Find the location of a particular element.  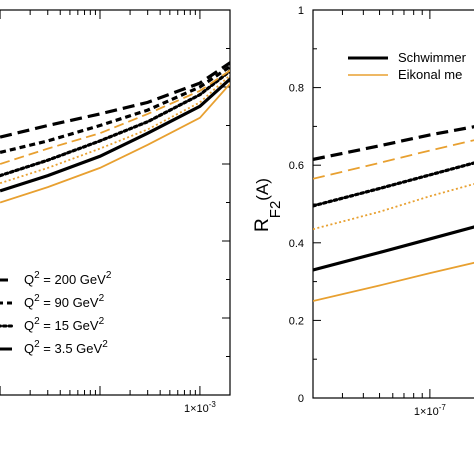

x-tick-label: 1×10⁻³ is located at coordinates (200, 407).